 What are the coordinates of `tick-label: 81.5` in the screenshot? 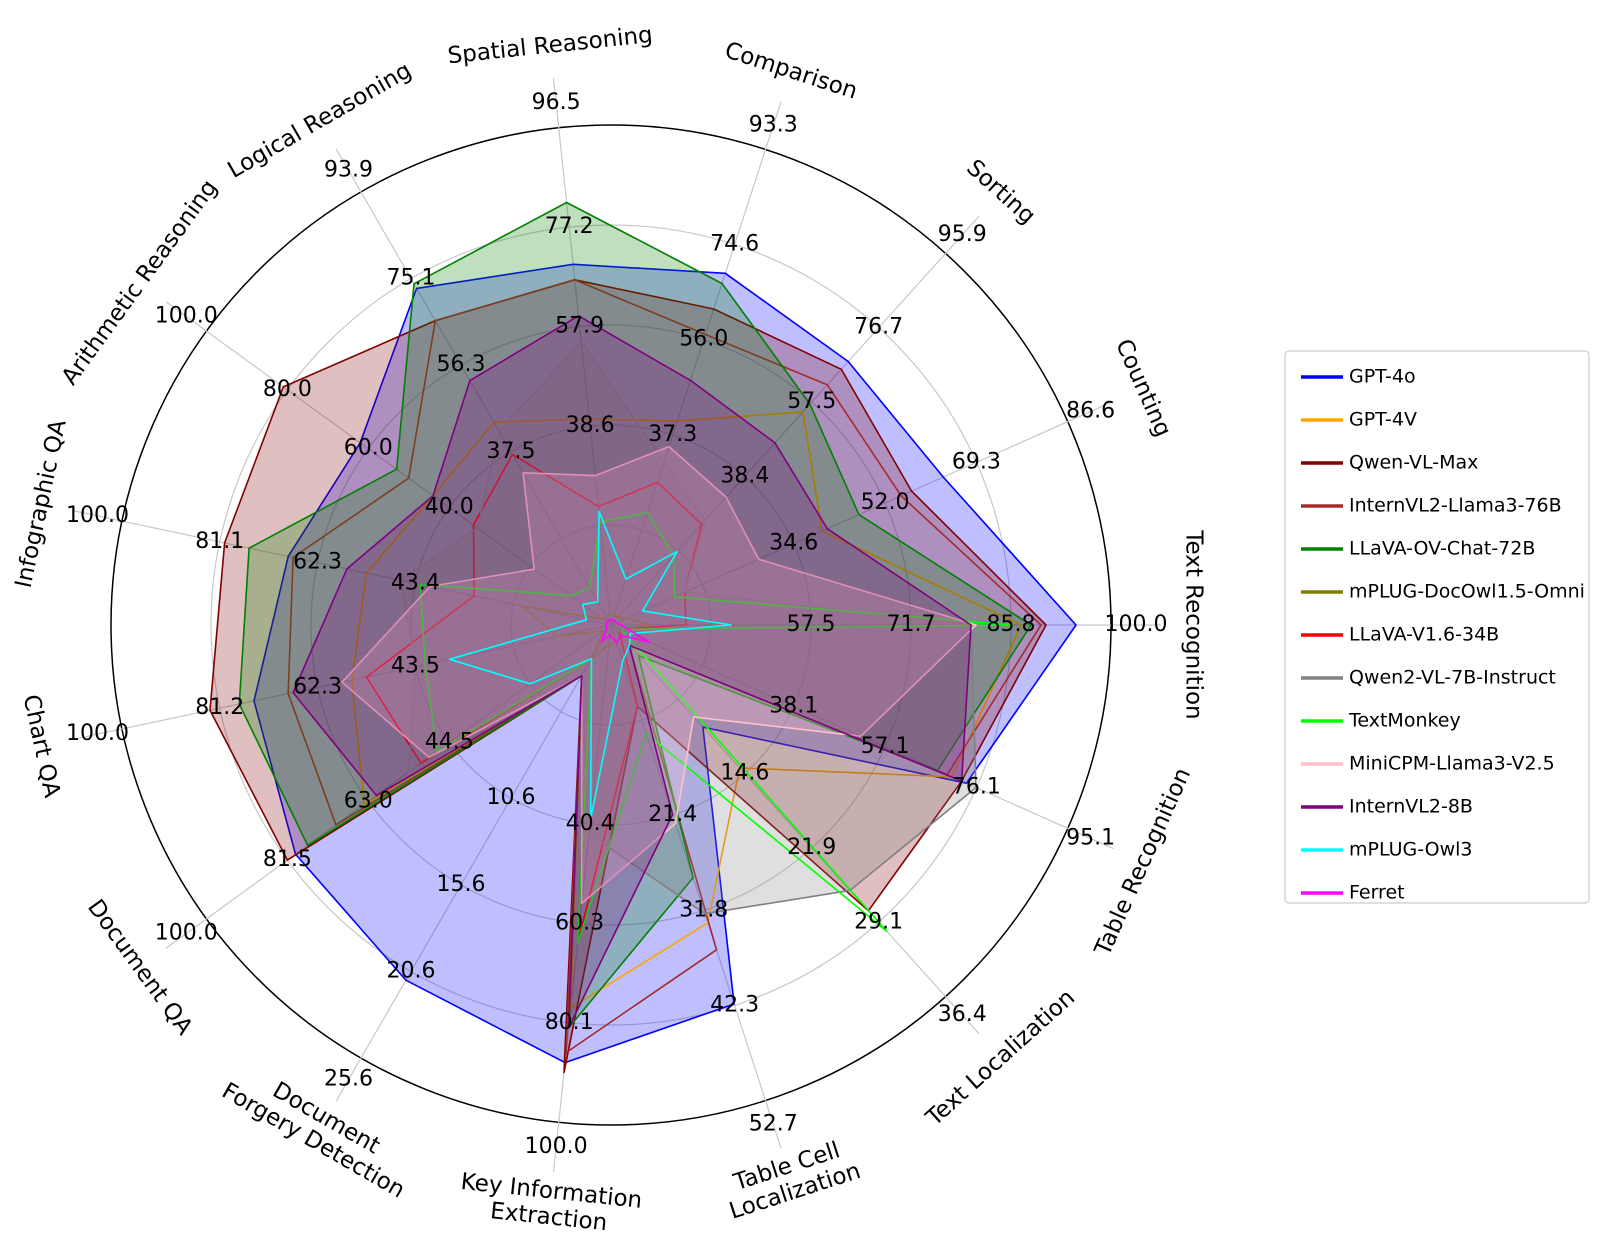 It's located at (287, 859).